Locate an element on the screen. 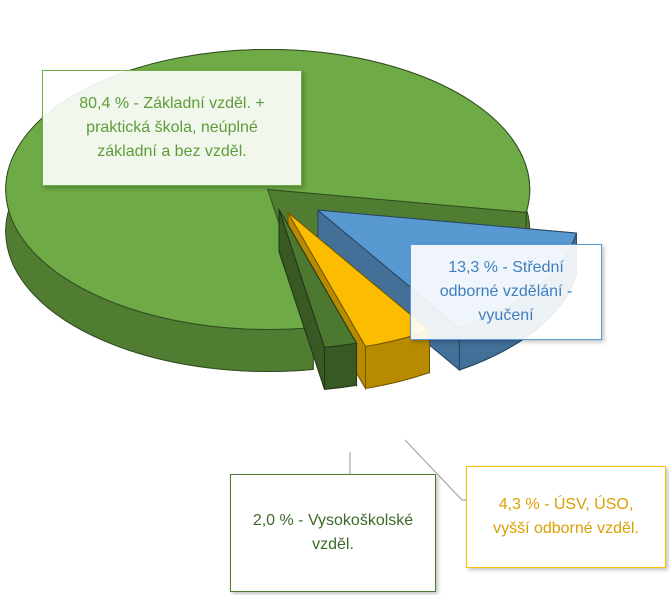 This screenshot has width=670, height=595. slice is located at coordinates (318, 278).